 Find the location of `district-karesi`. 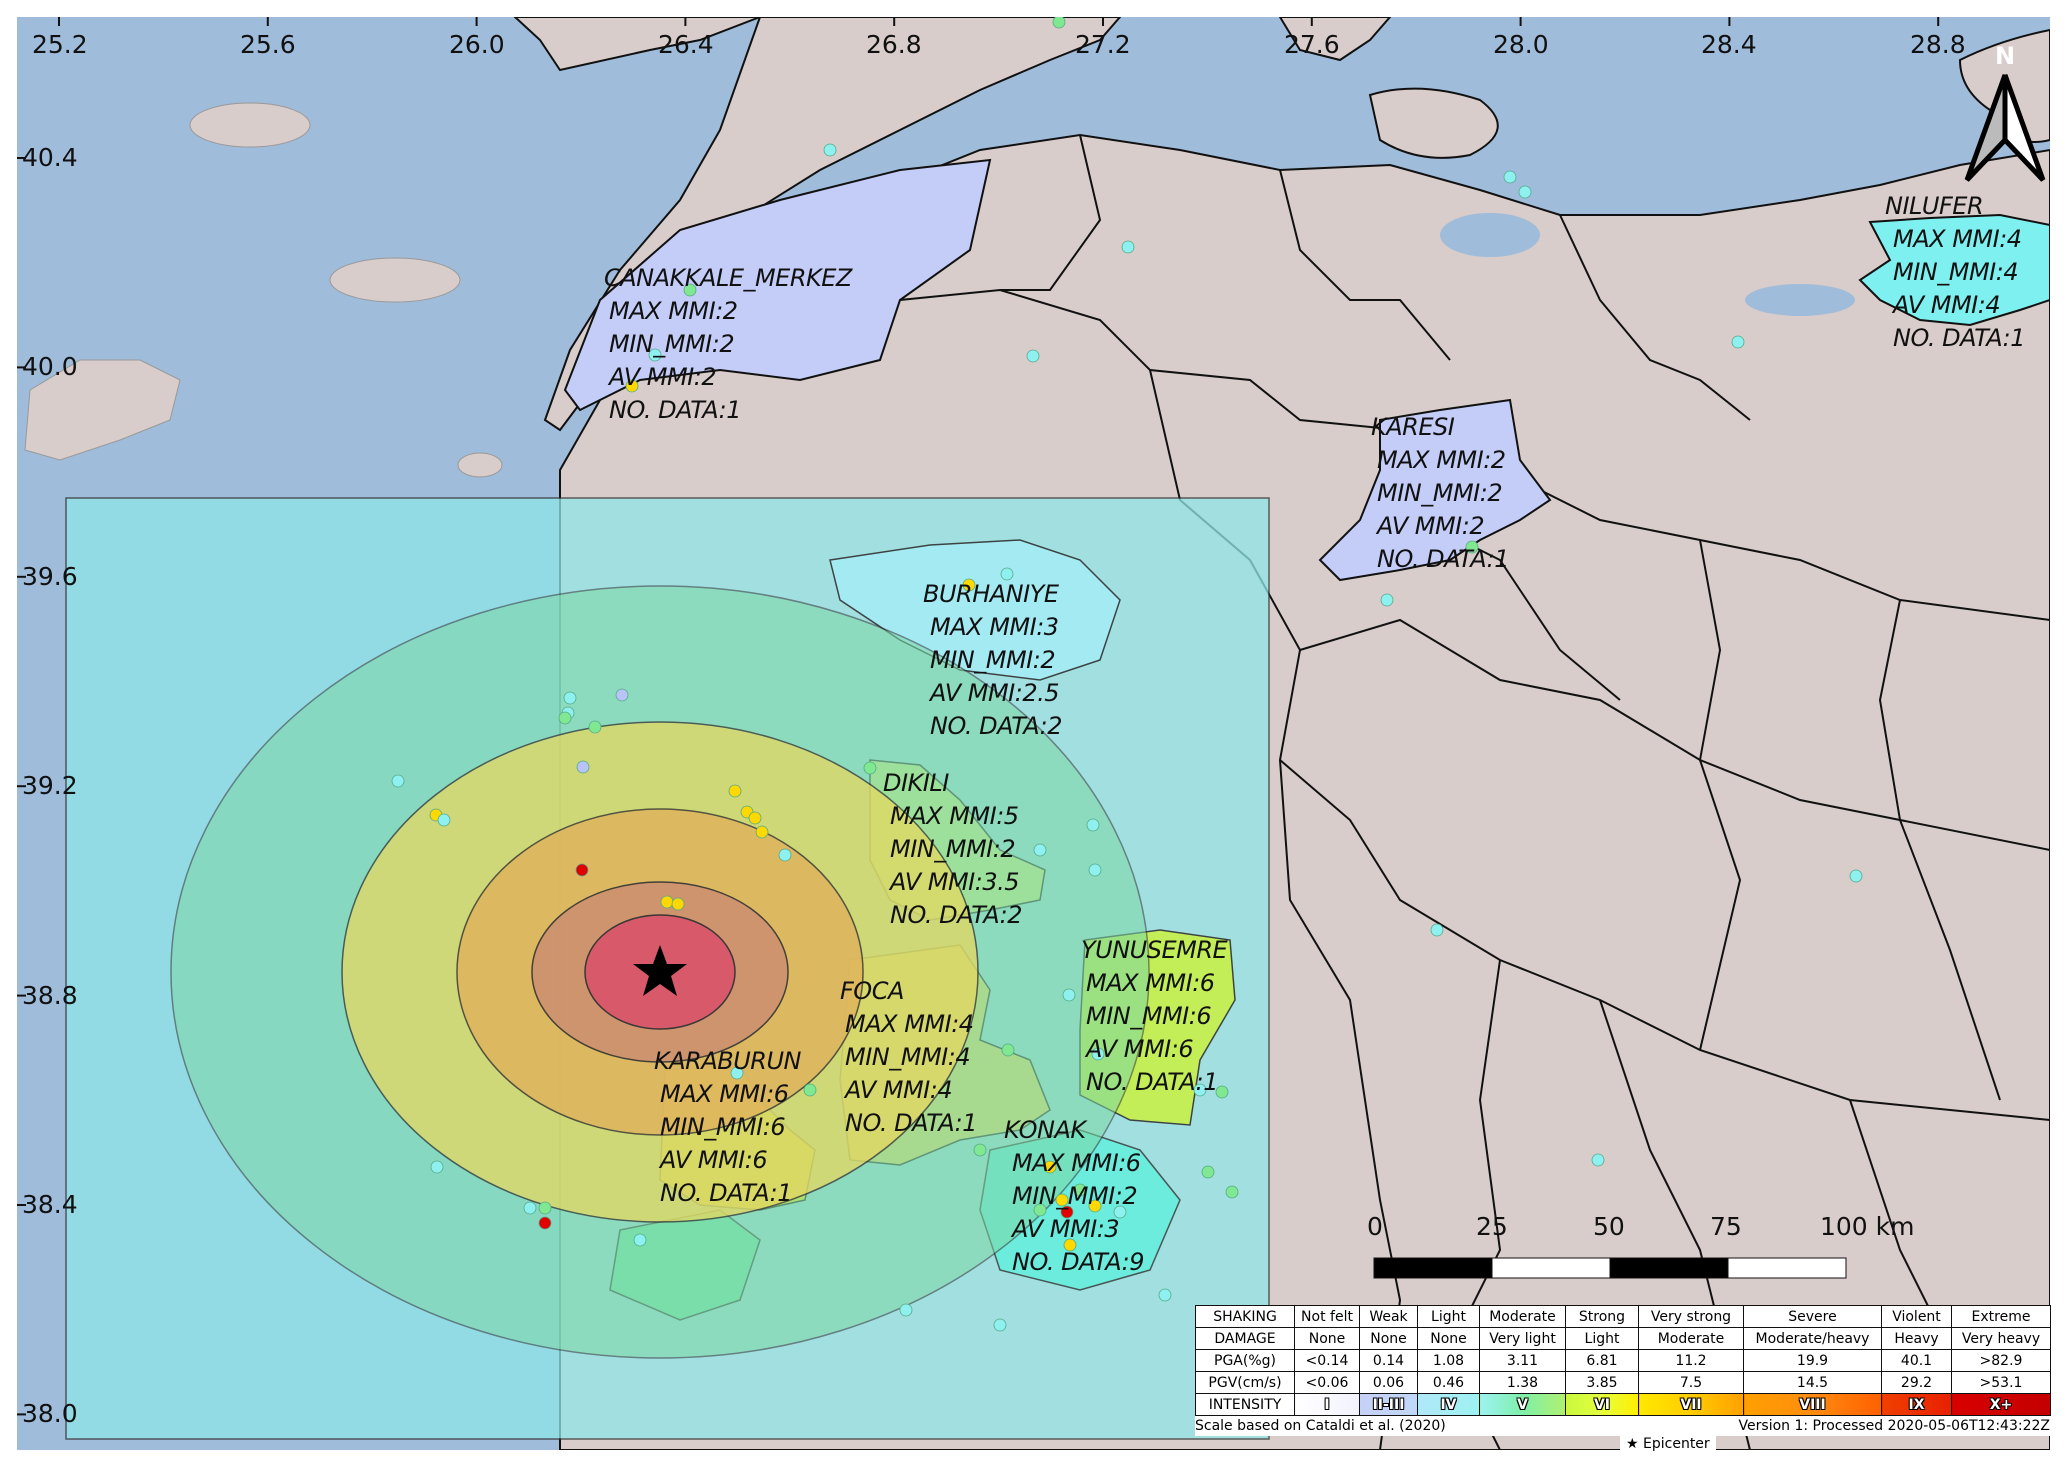

district-karesi is located at coordinates (1435, 490).